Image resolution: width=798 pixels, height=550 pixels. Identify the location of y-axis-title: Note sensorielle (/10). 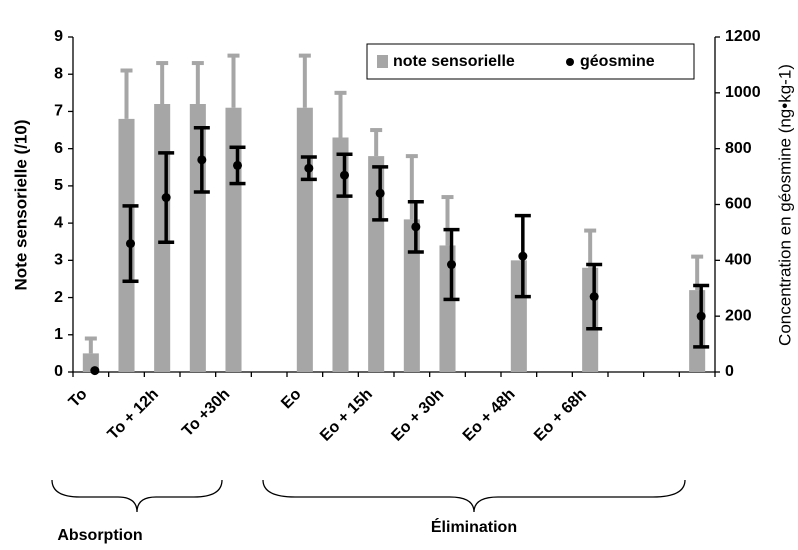
(20, 204).